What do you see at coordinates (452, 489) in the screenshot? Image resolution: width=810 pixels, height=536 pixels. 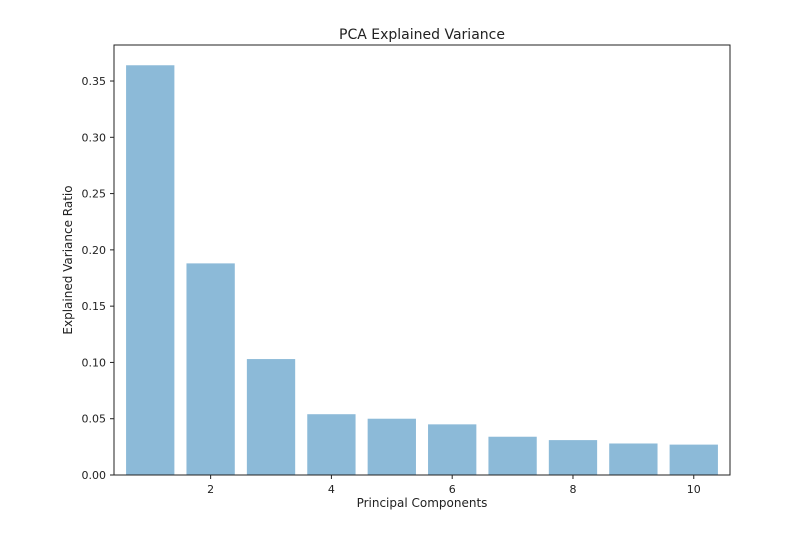 I see `x-tick-label: 6` at bounding box center [452, 489].